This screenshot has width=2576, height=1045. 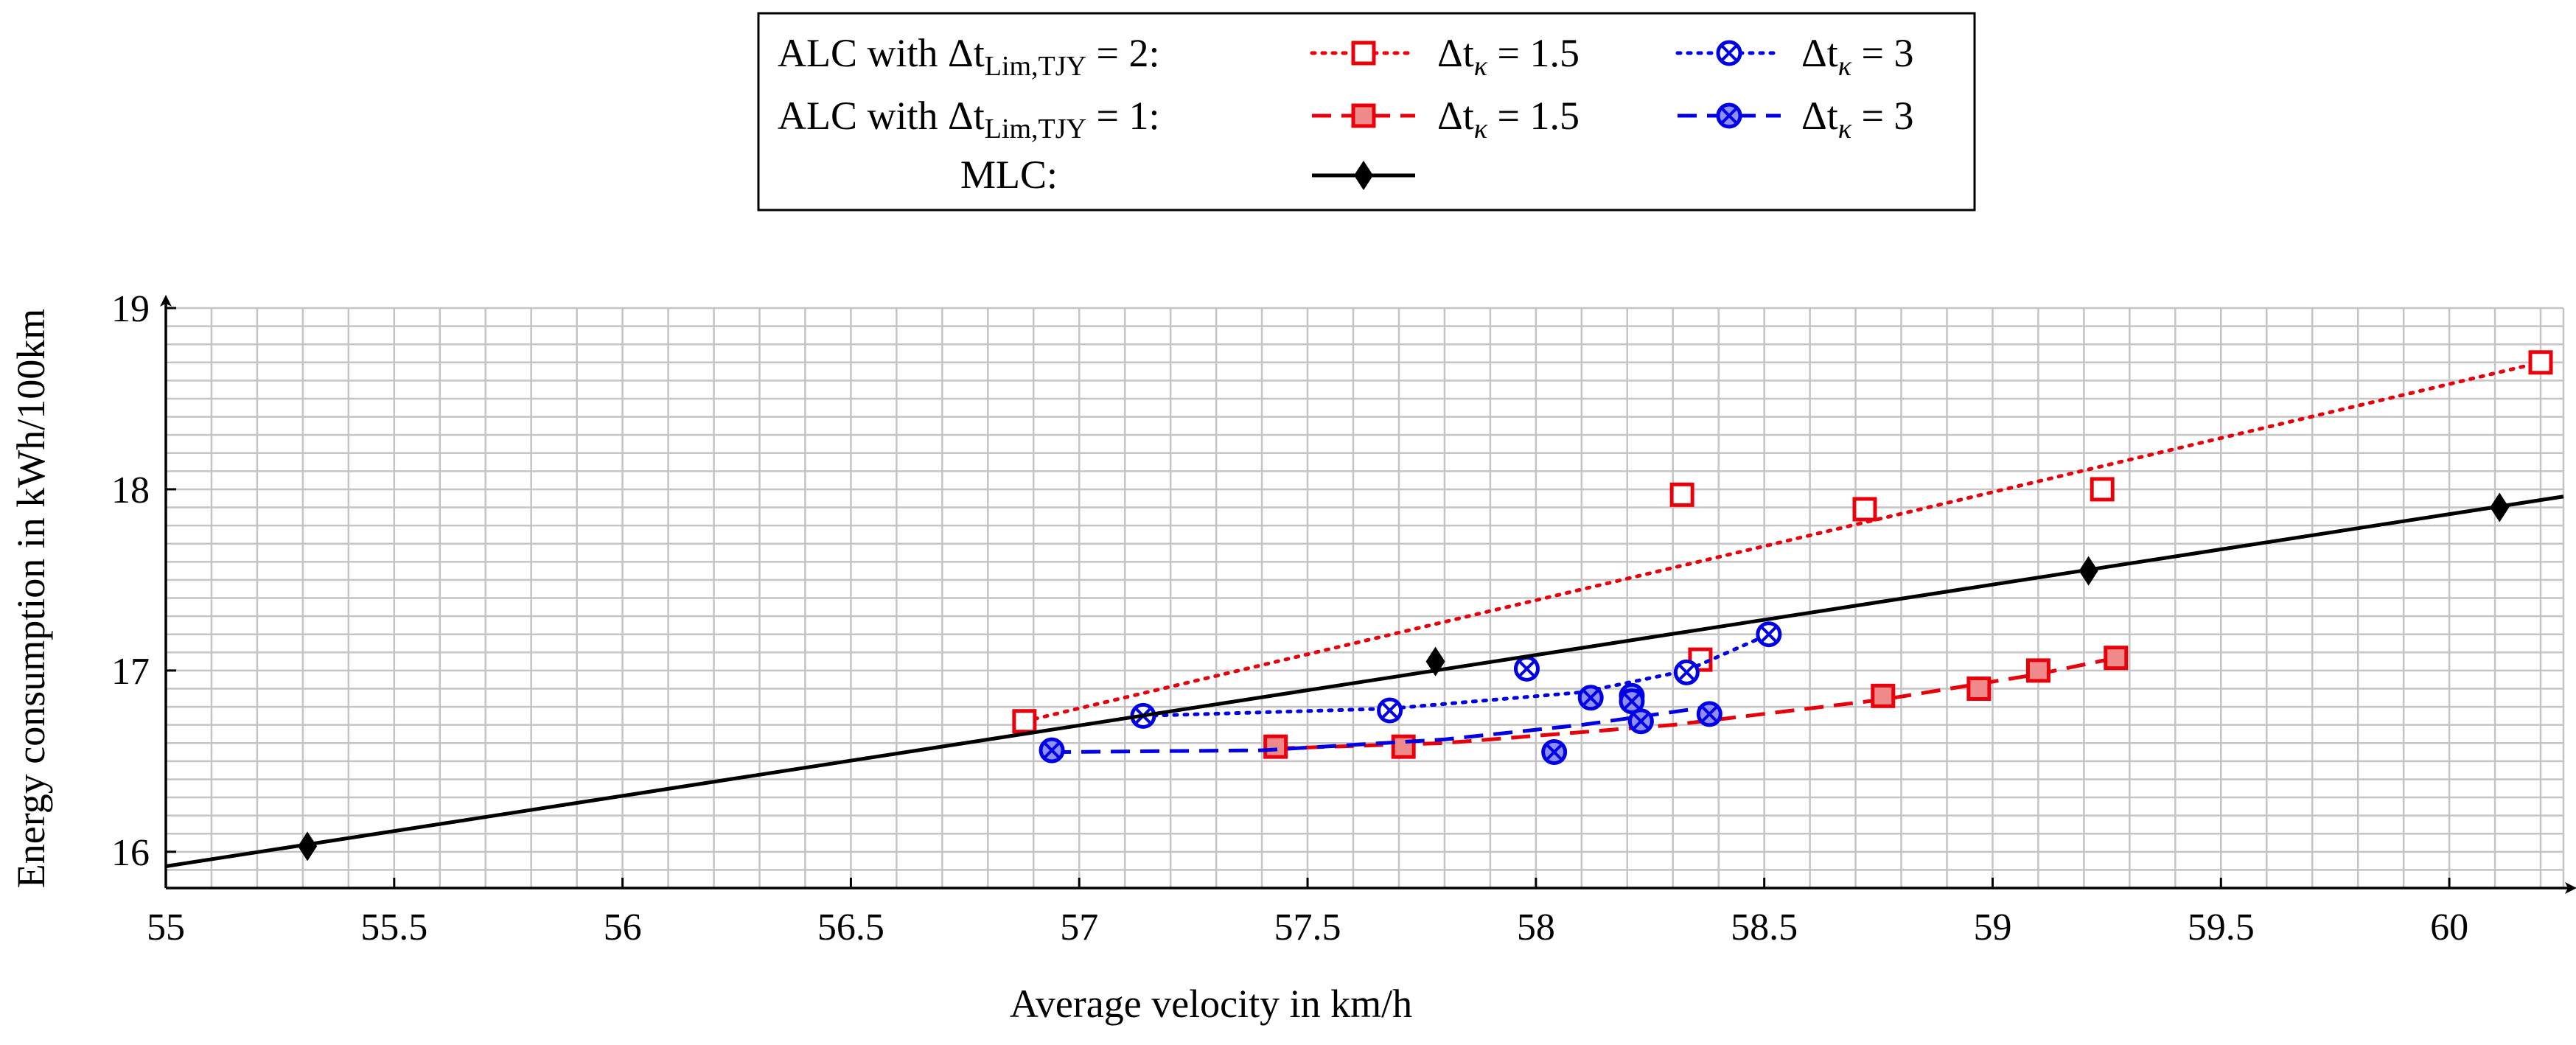 I want to click on legend-row-1-label: ALC with ΔtLim,TJY = 2:, so click(x=968, y=56).